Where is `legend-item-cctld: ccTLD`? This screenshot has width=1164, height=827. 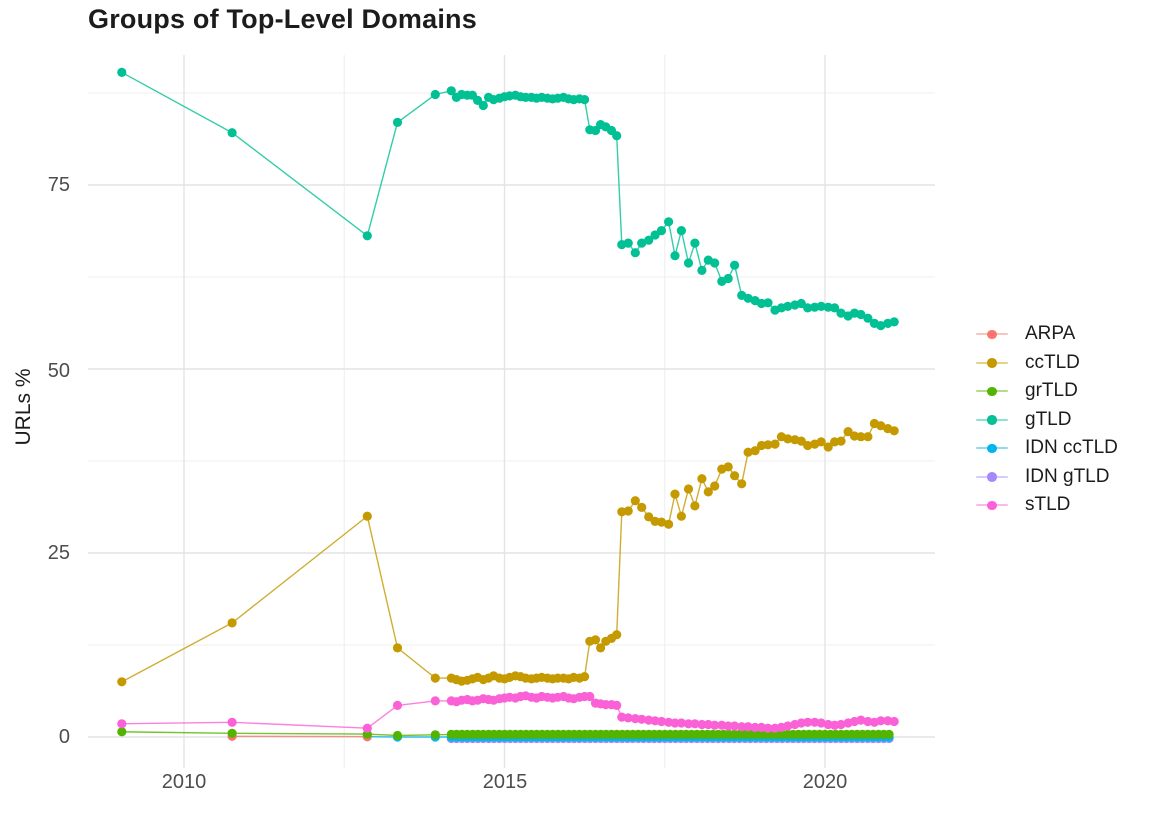 legend-item-cctld: ccTLD is located at coordinates (1047, 363).